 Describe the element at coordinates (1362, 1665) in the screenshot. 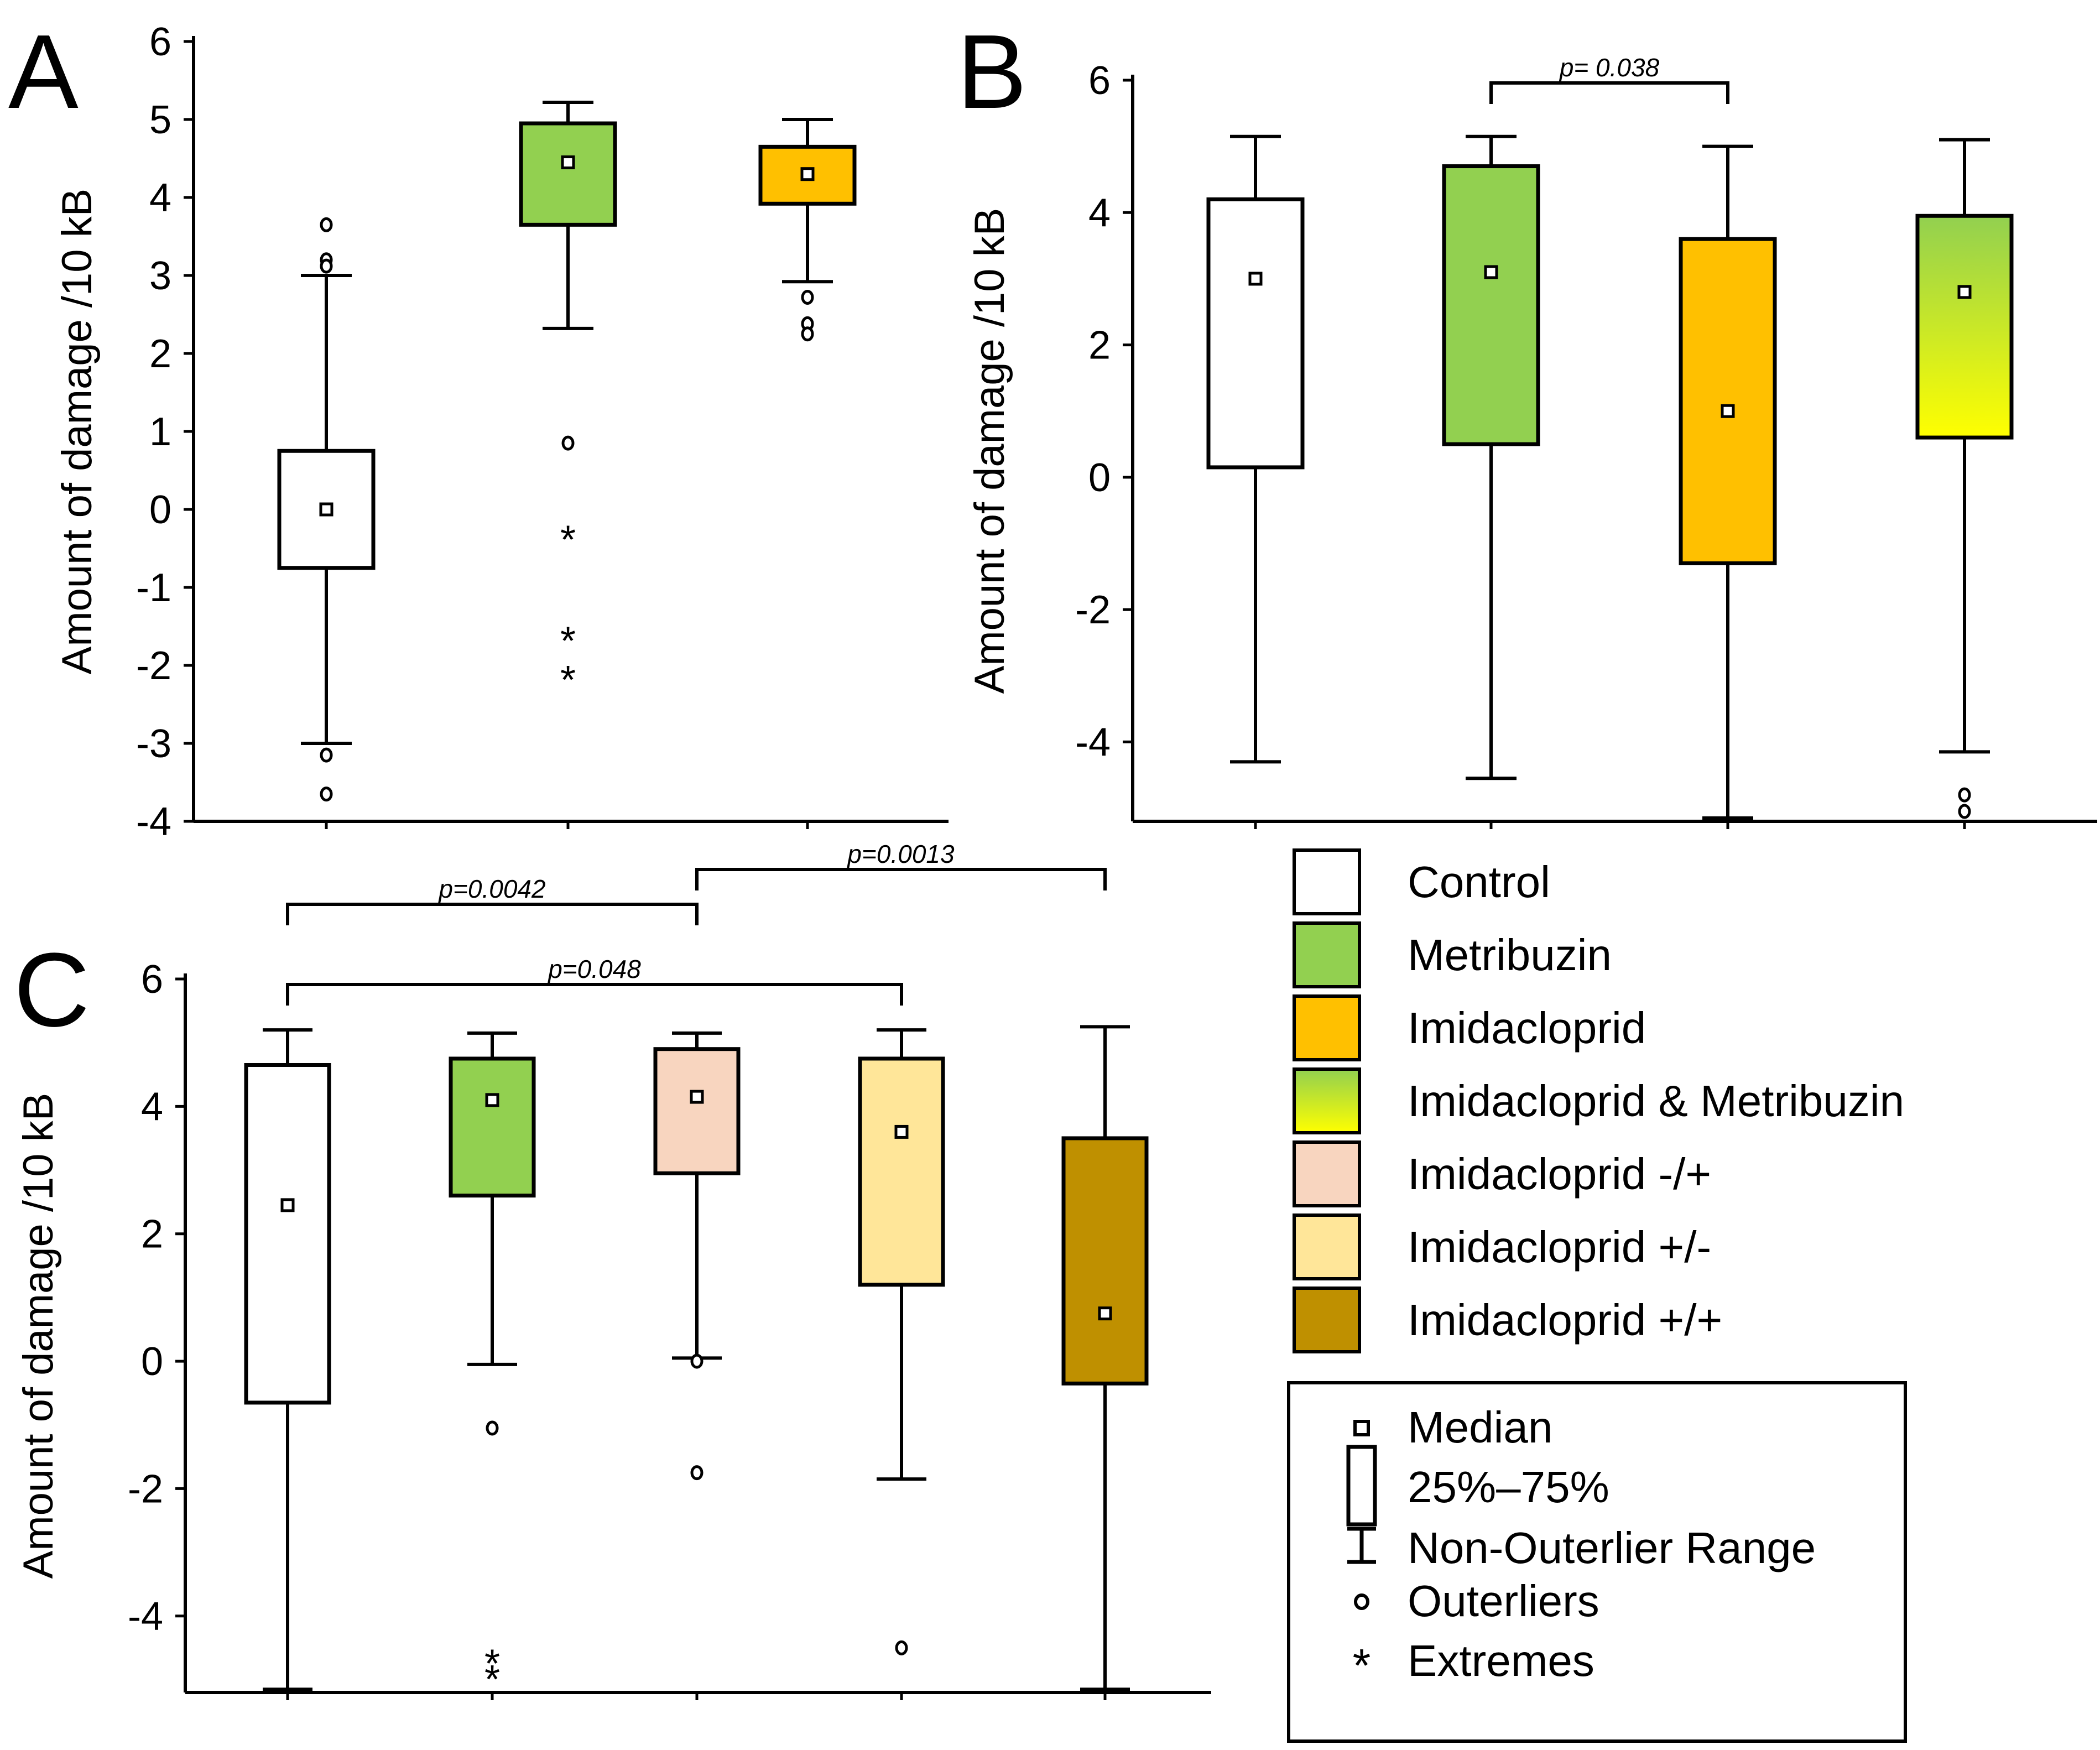

I see `key-extreme-symbol: *` at that location.